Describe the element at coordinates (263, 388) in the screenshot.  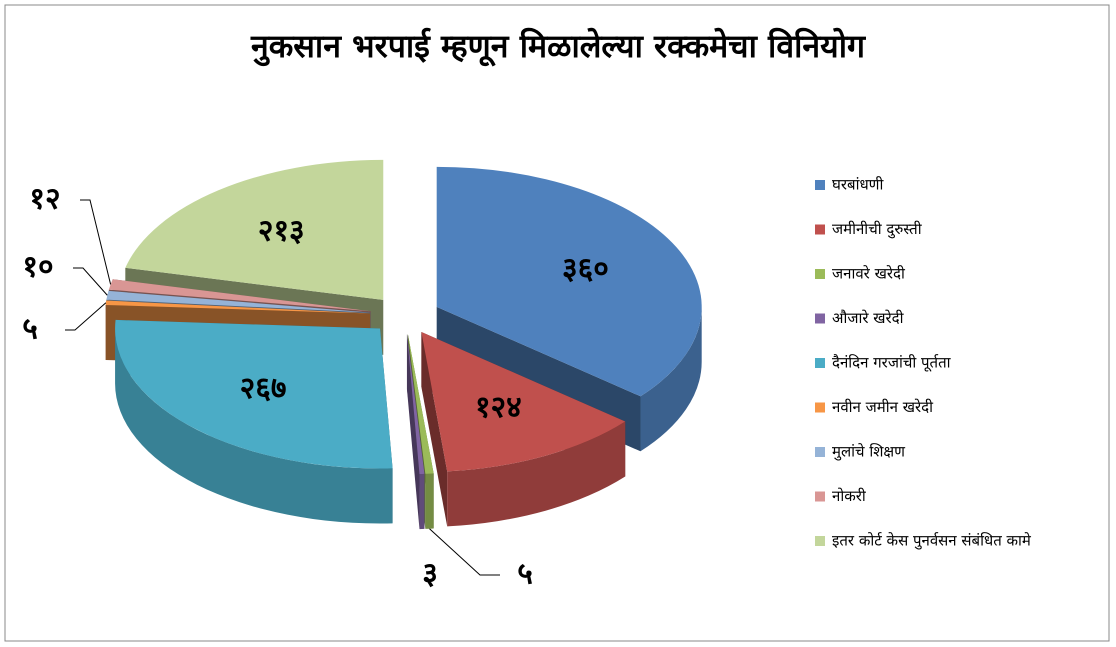
I see `data-label: २६७` at that location.